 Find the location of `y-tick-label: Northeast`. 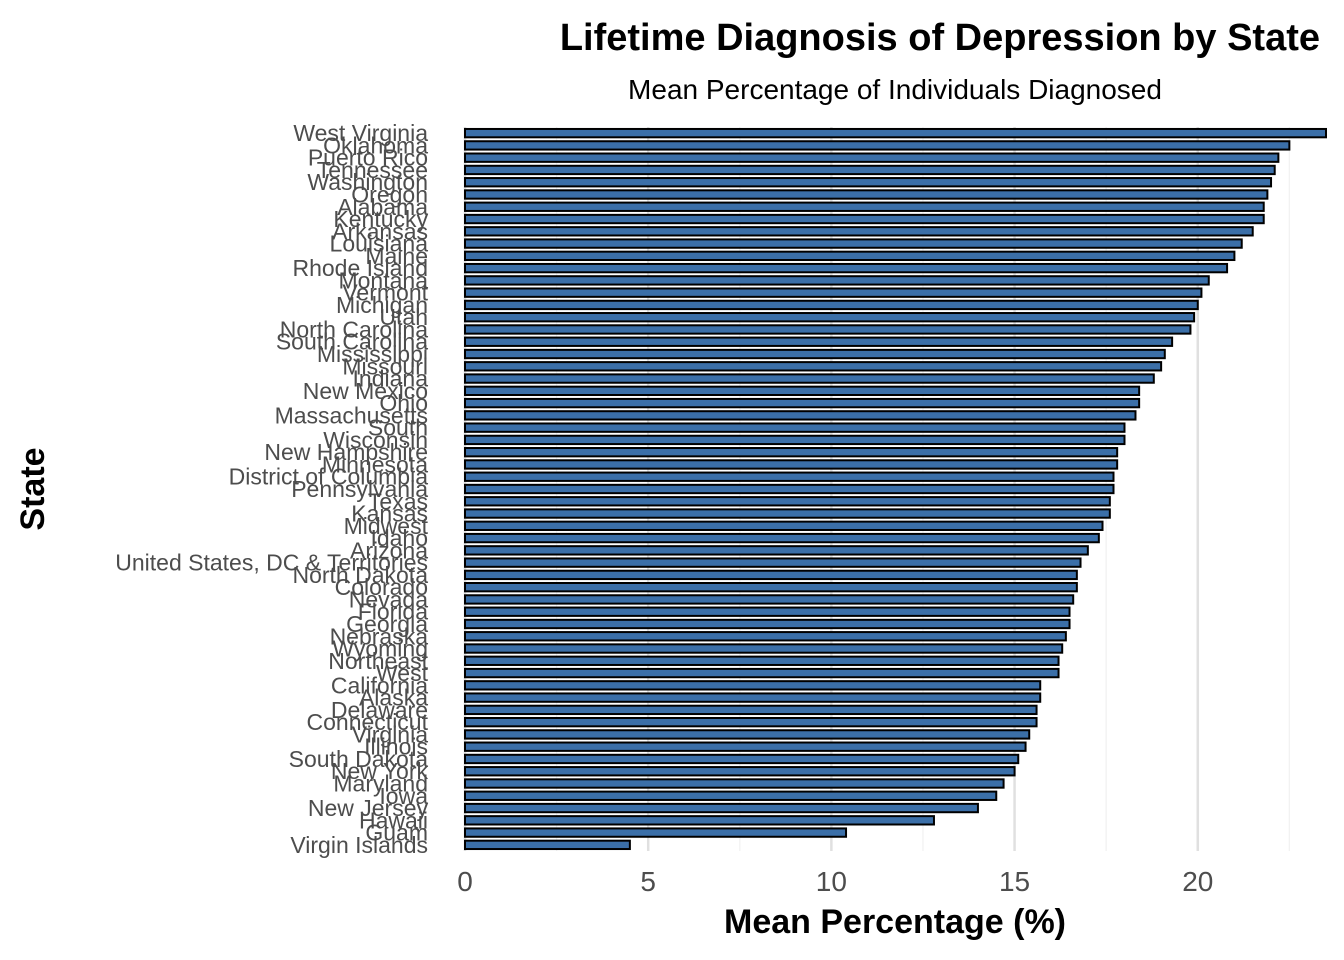

y-tick-label: Northeast is located at coordinates (378, 661).